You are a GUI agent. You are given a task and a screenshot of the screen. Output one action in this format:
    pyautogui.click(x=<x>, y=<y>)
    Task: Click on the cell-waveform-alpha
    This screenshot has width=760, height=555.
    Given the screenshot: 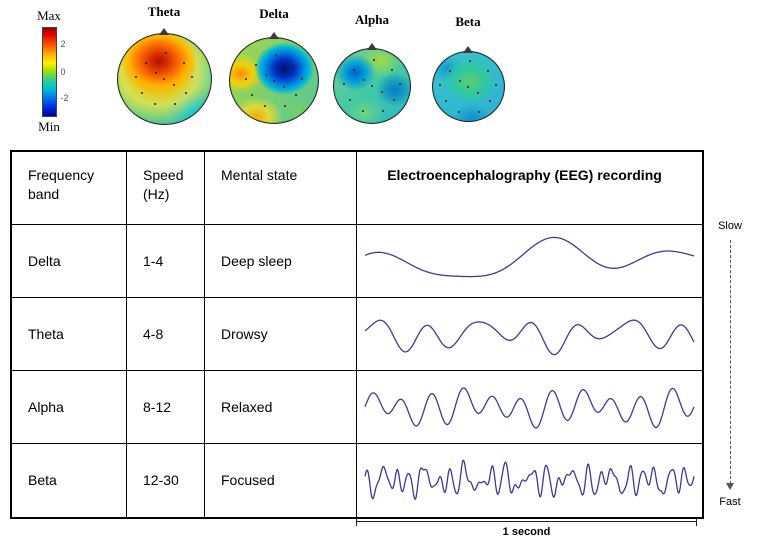 What is the action you would take?
    pyautogui.click(x=529, y=407)
    